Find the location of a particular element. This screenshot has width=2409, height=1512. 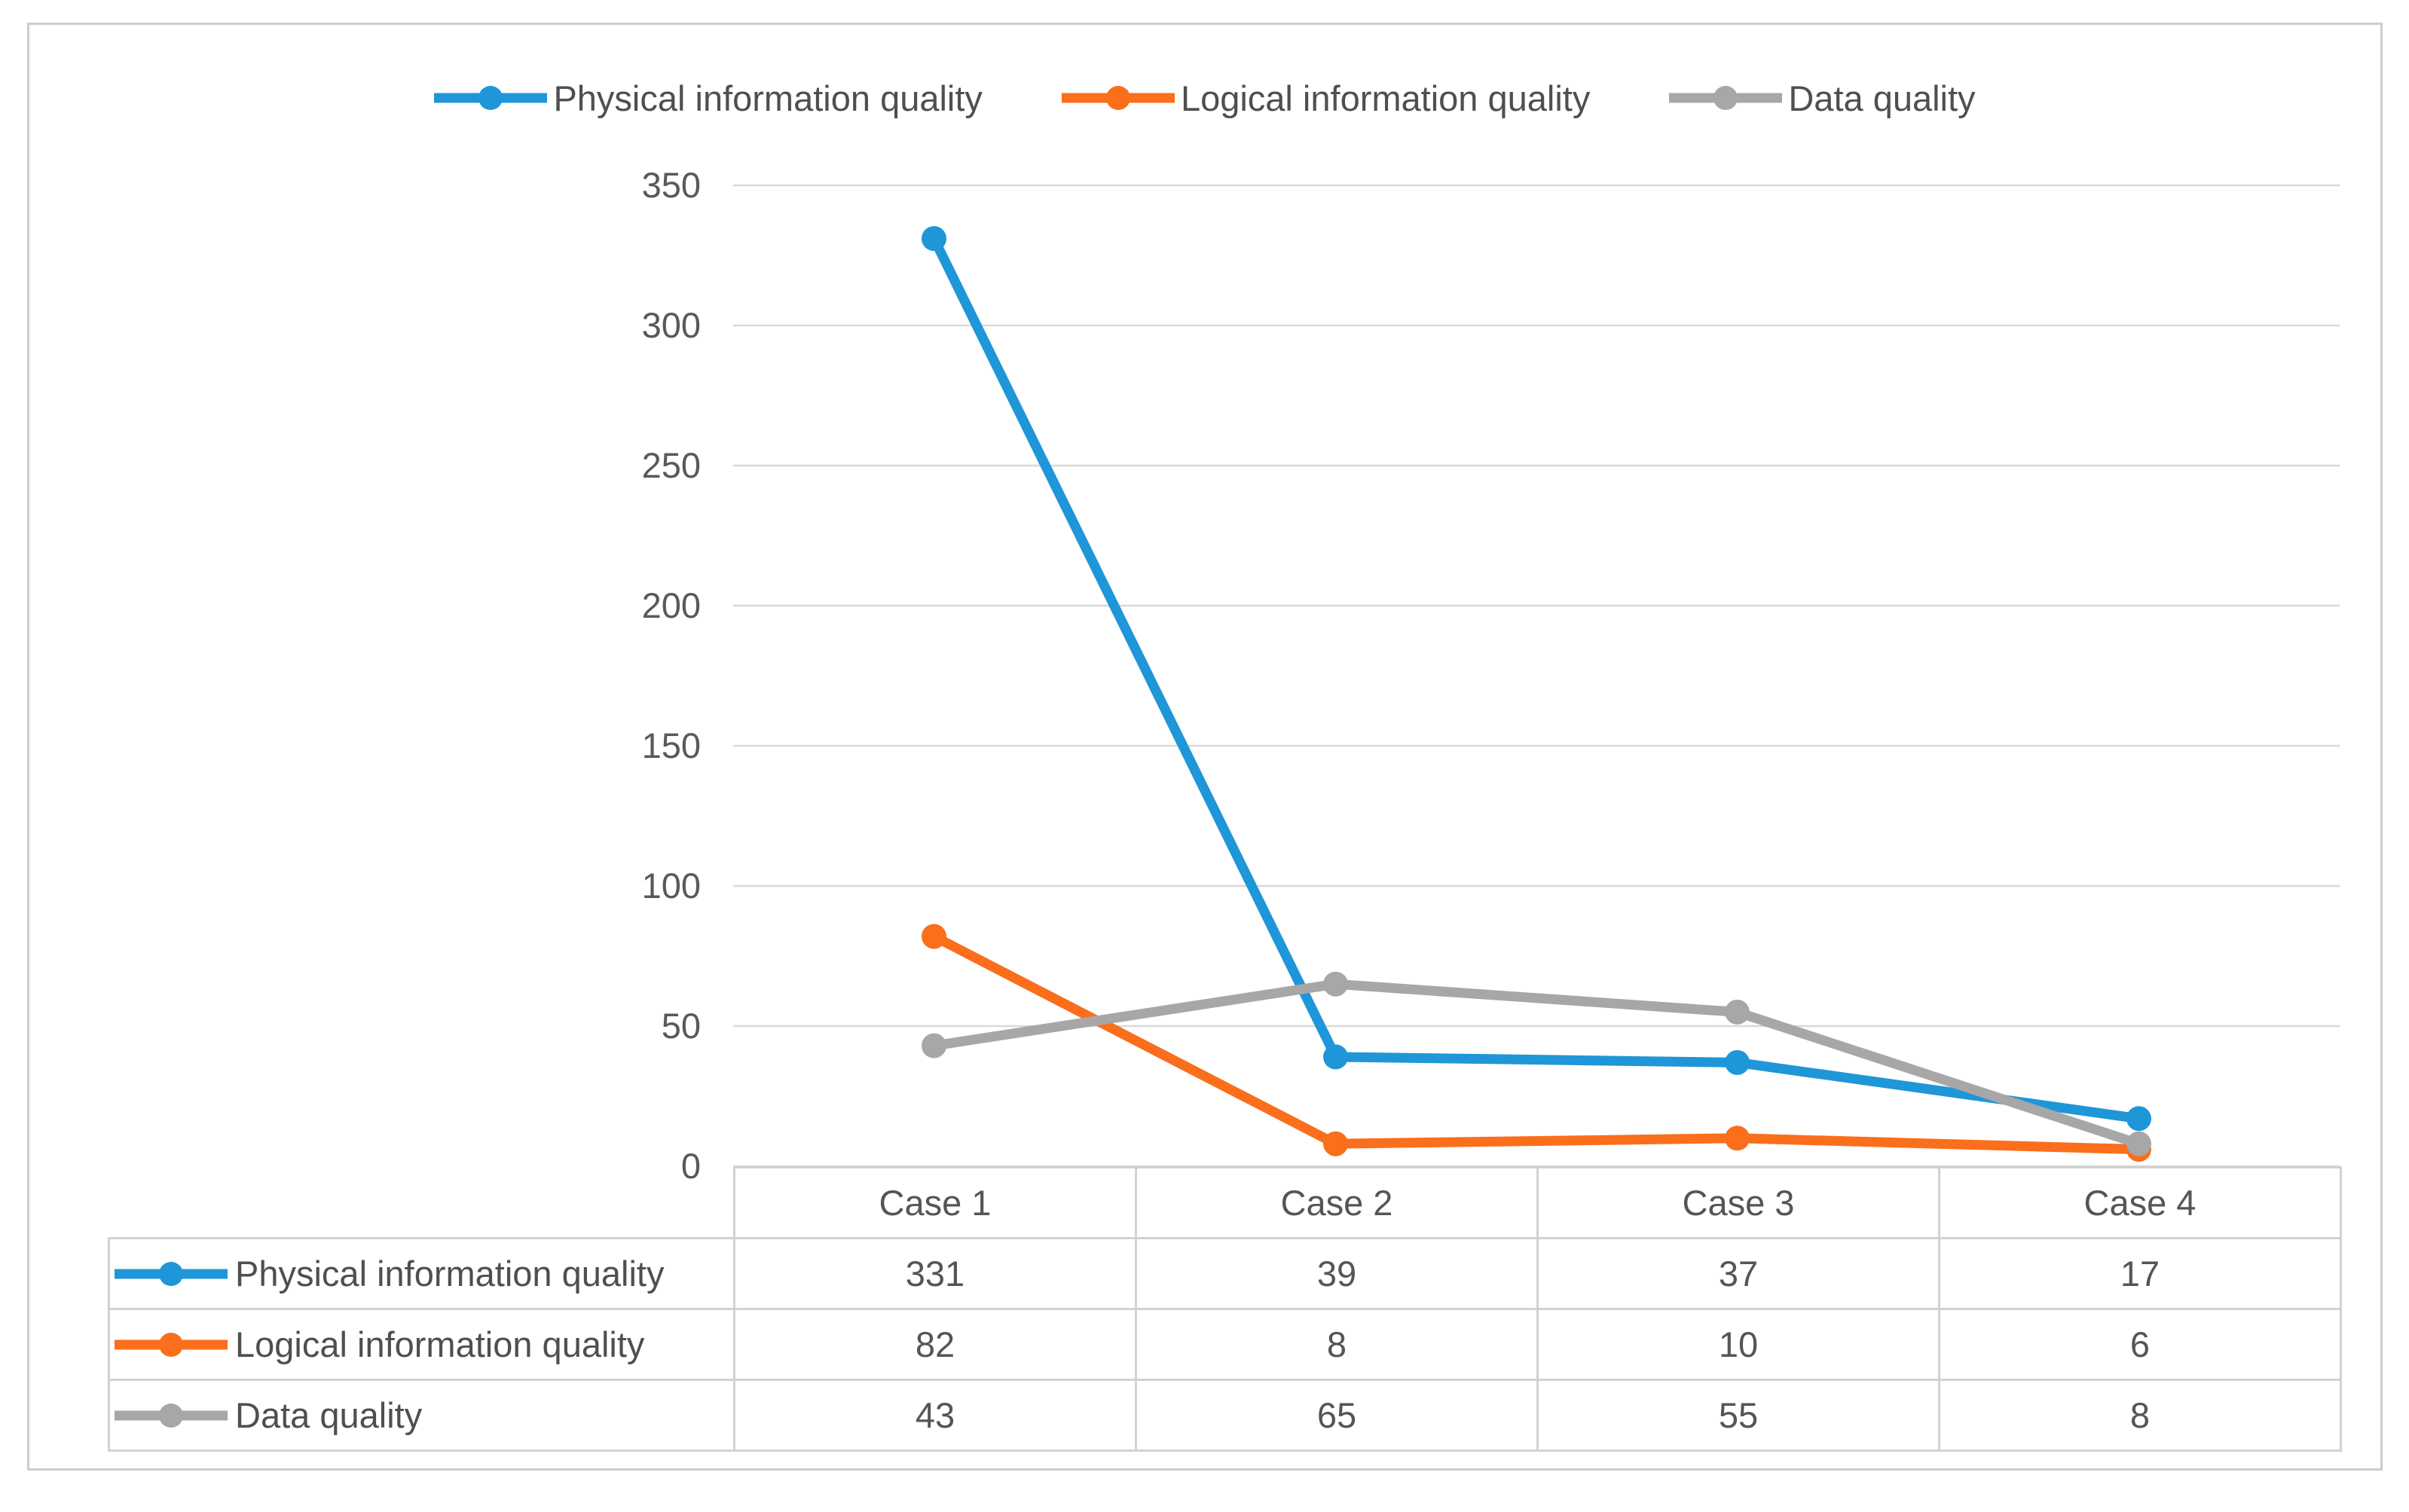

table-value-cell: 39 is located at coordinates (1337, 1273).